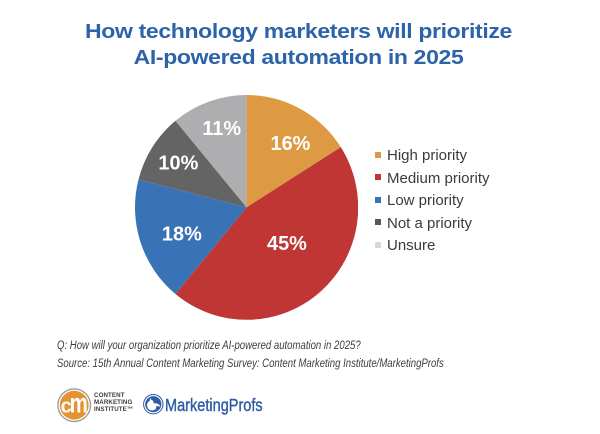 Image resolution: width=600 pixels, height=434 pixels. What do you see at coordinates (182, 235) in the screenshot?
I see `svg-text: 18%` at bounding box center [182, 235].